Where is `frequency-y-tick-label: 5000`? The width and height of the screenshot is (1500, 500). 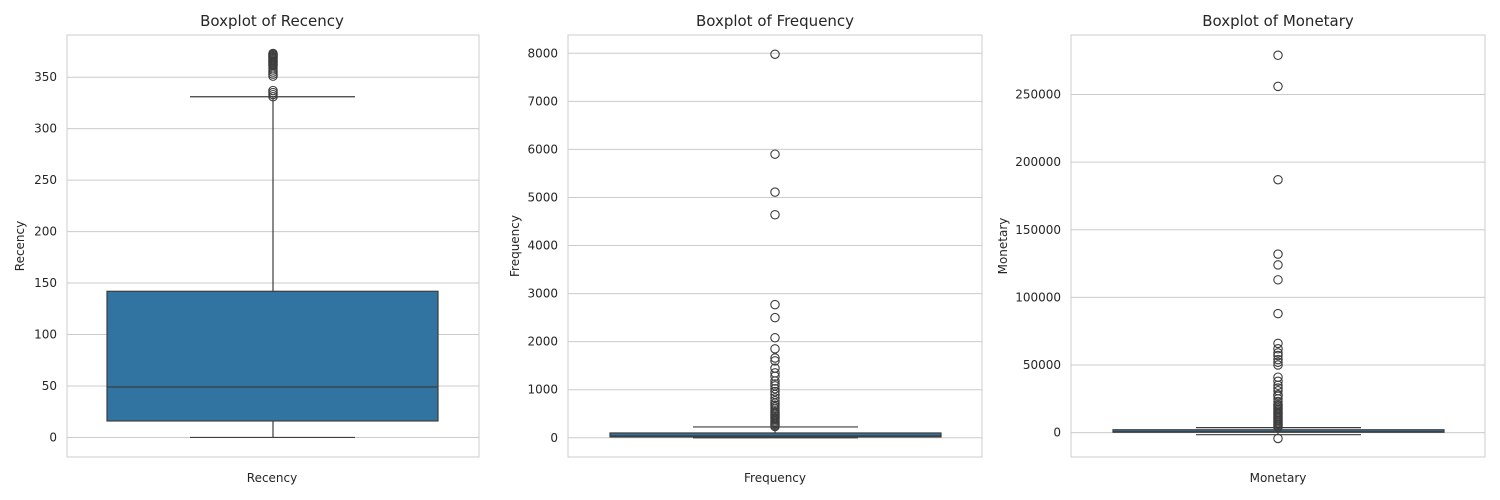 frequency-y-tick-label: 5000 is located at coordinates (542, 197).